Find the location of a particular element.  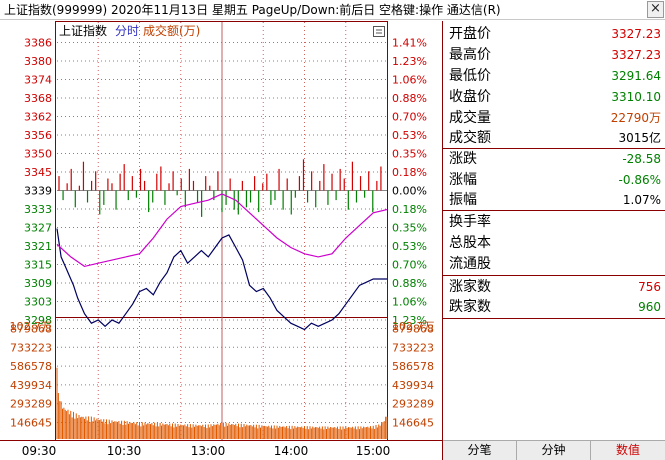

price-tick-label: 3345 is located at coordinates (38, 172).